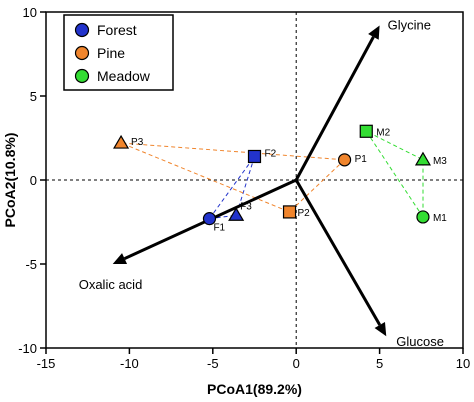 The width and height of the screenshot is (474, 402). Describe the element at coordinates (82, 53) in the screenshot. I see `legend-marker-pine` at that location.